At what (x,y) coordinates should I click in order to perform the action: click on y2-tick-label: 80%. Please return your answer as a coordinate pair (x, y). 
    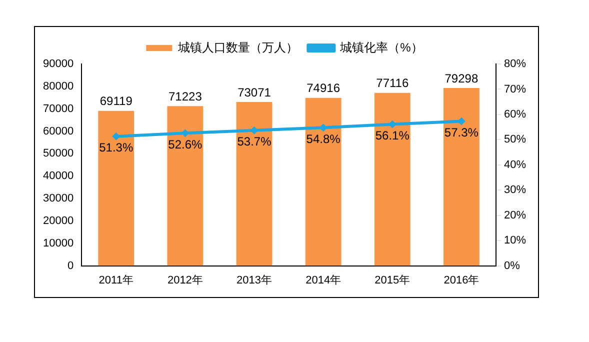
    Looking at the image, I should click on (515, 64).